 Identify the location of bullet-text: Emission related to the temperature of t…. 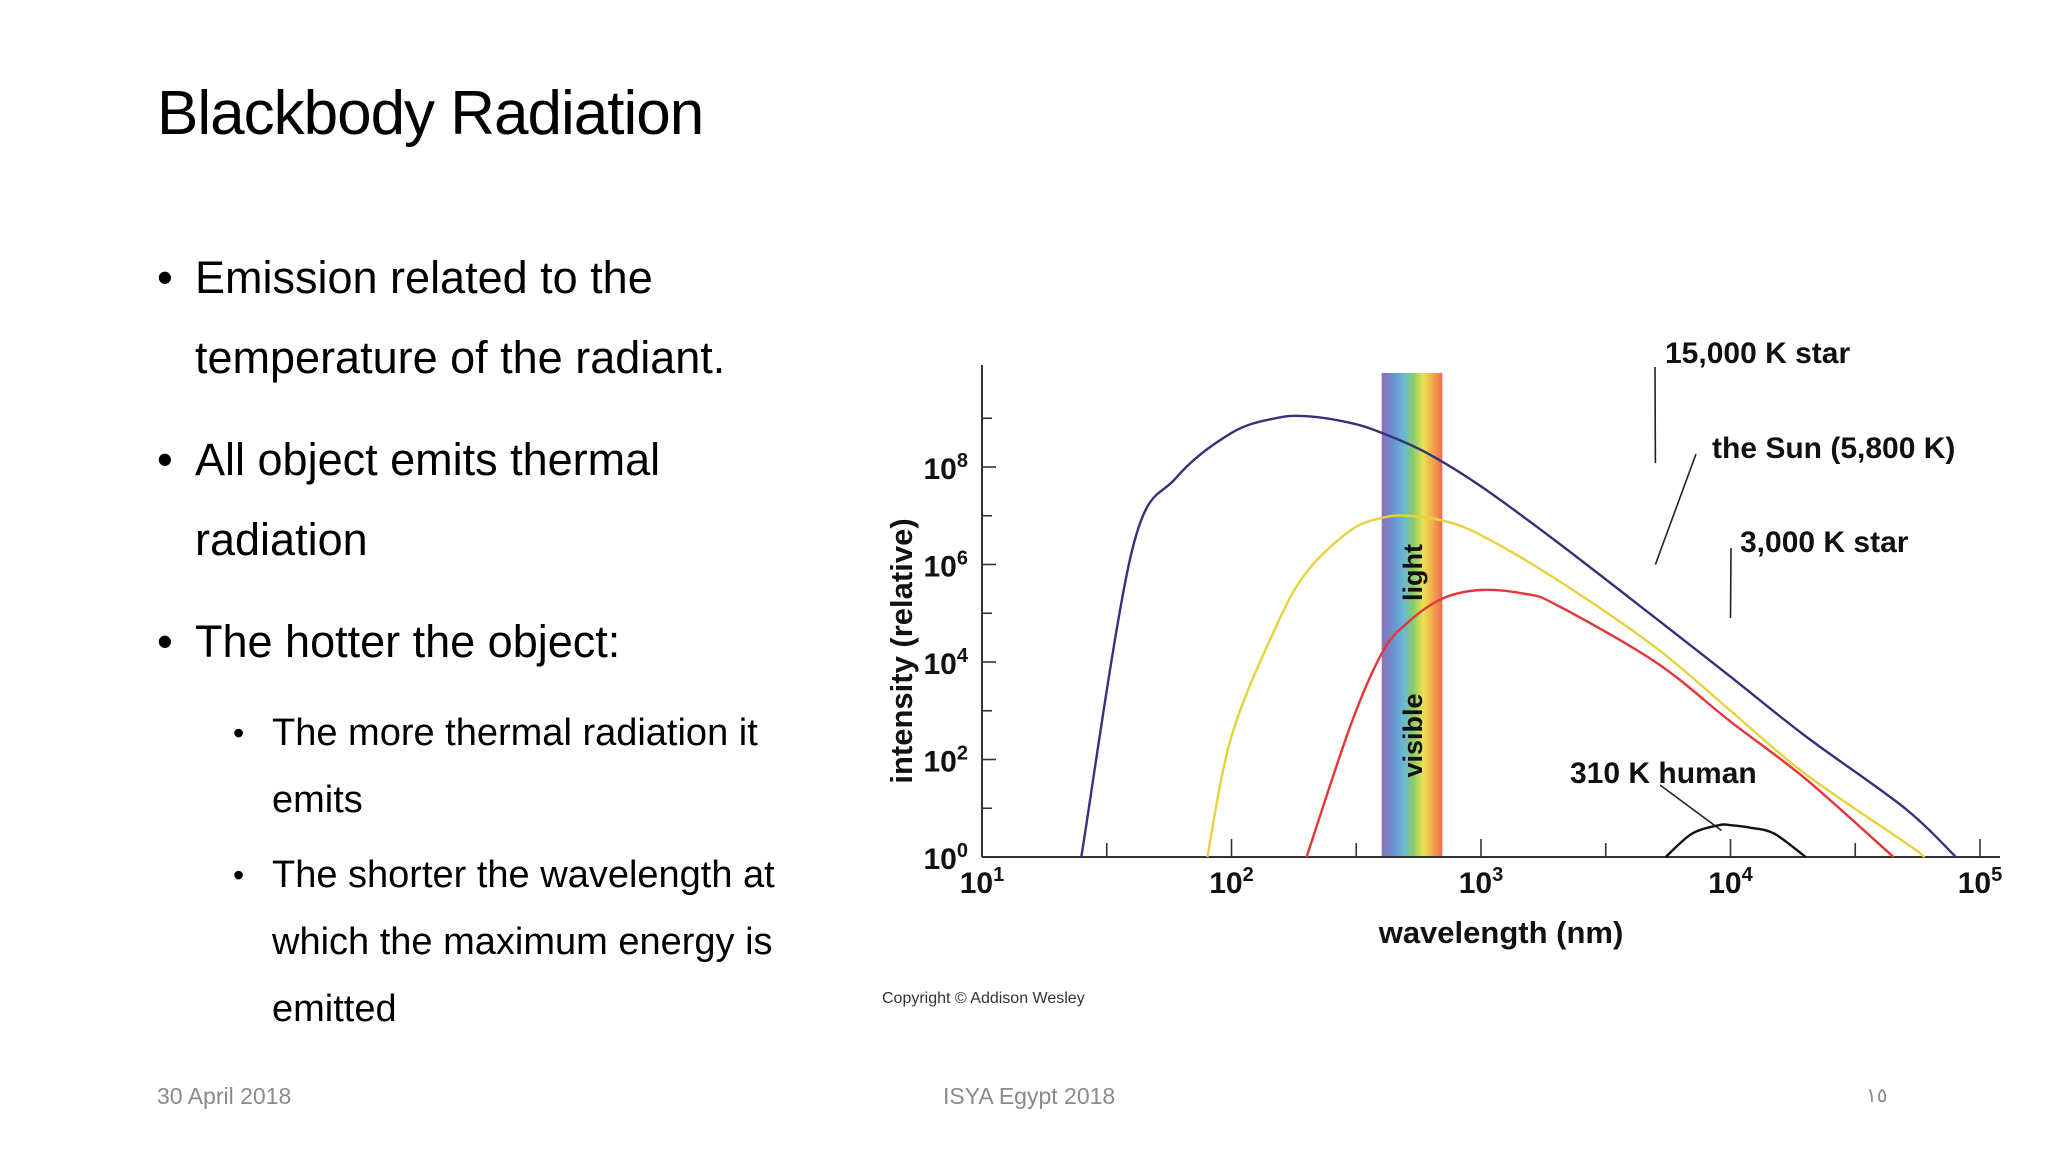
(460, 317).